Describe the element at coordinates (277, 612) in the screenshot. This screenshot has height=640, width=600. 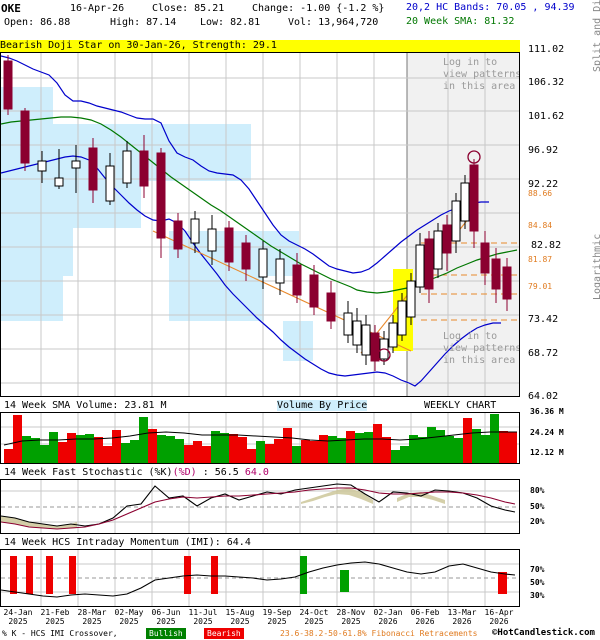
I see `date-tick-7-day: 19-Sep` at that location.